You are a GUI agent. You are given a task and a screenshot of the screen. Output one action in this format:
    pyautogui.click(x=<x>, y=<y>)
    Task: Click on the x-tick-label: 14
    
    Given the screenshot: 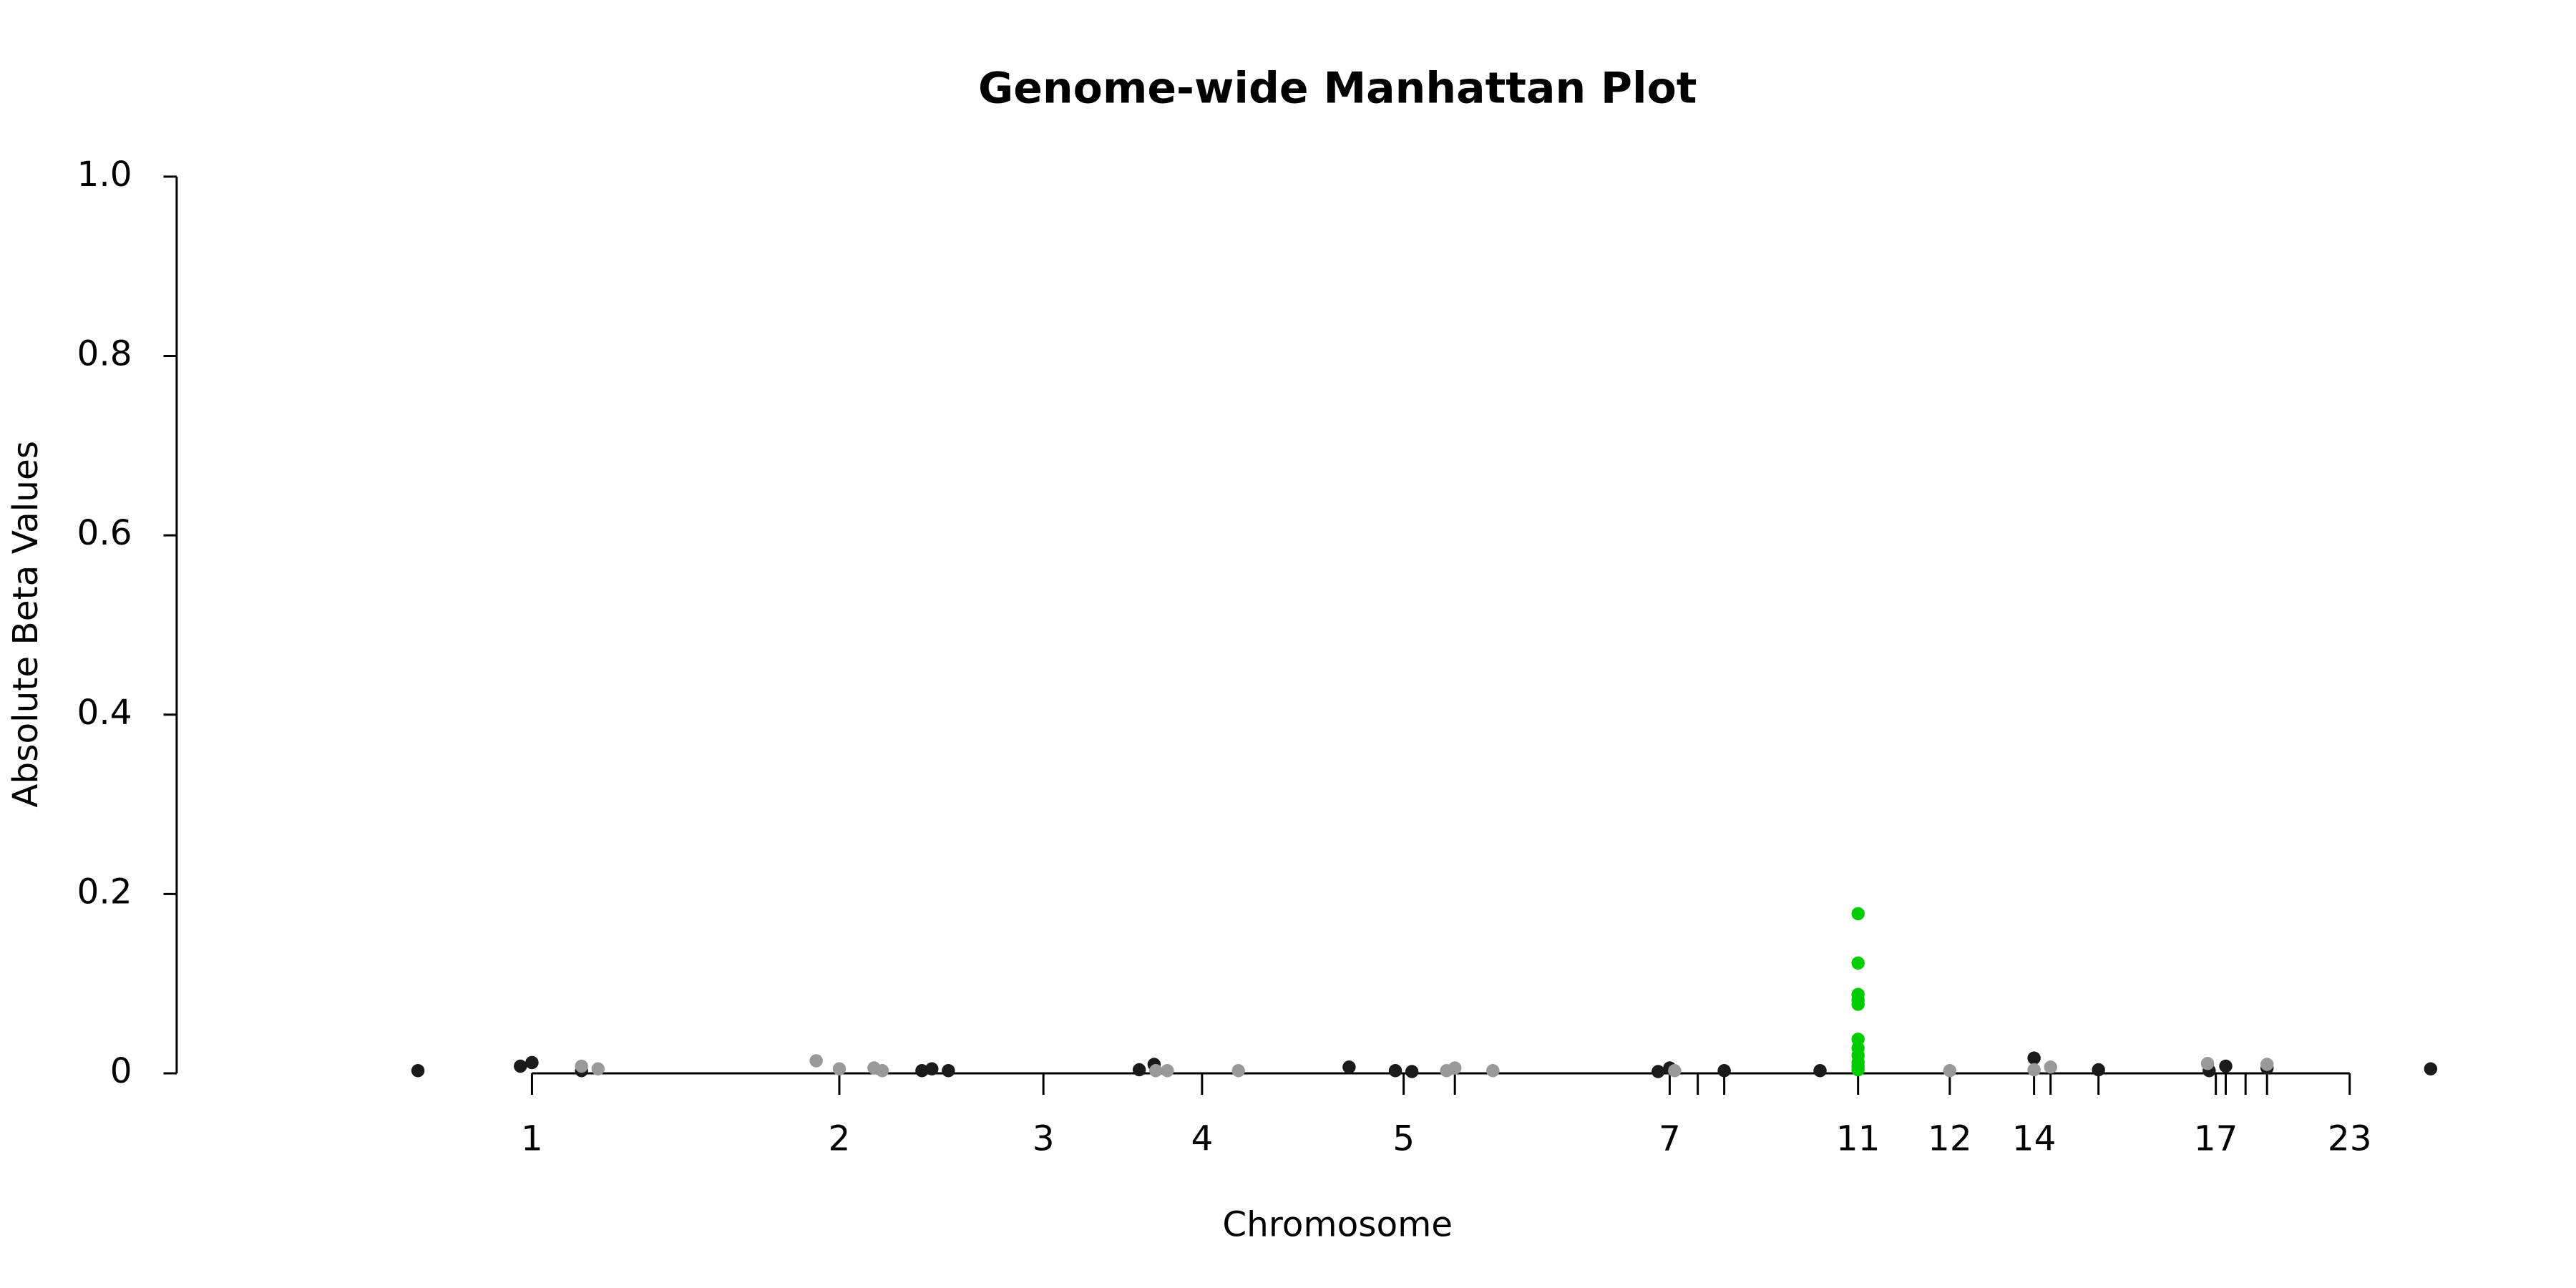 What is the action you would take?
    pyautogui.click(x=2034, y=1139)
    